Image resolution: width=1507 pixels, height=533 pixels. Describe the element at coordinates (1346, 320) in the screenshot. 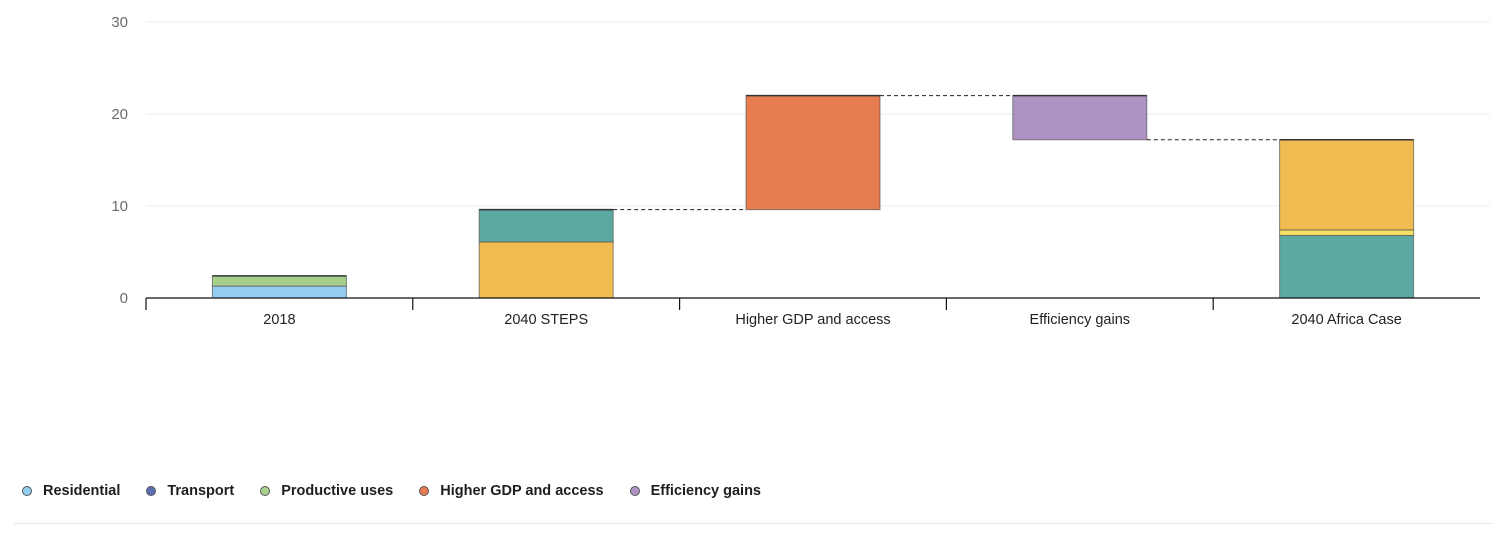

I see `x-tick-label: 2040 Africa Case` at that location.